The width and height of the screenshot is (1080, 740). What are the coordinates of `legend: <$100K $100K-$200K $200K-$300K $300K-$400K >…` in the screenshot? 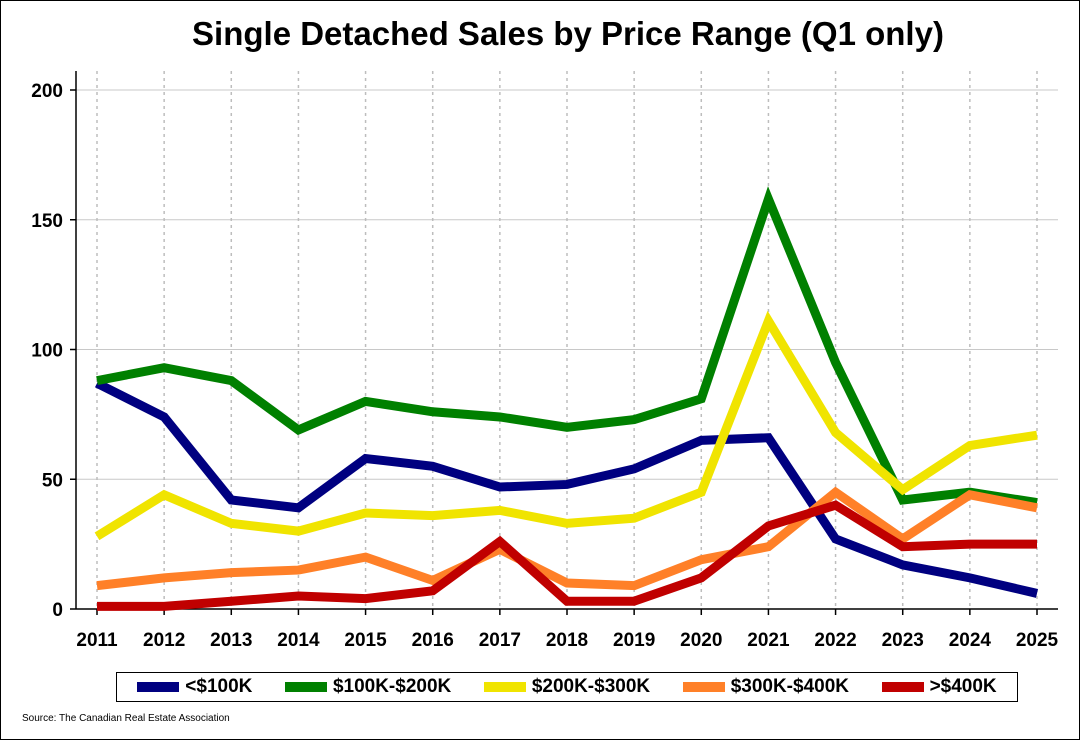 It's located at (567, 687).